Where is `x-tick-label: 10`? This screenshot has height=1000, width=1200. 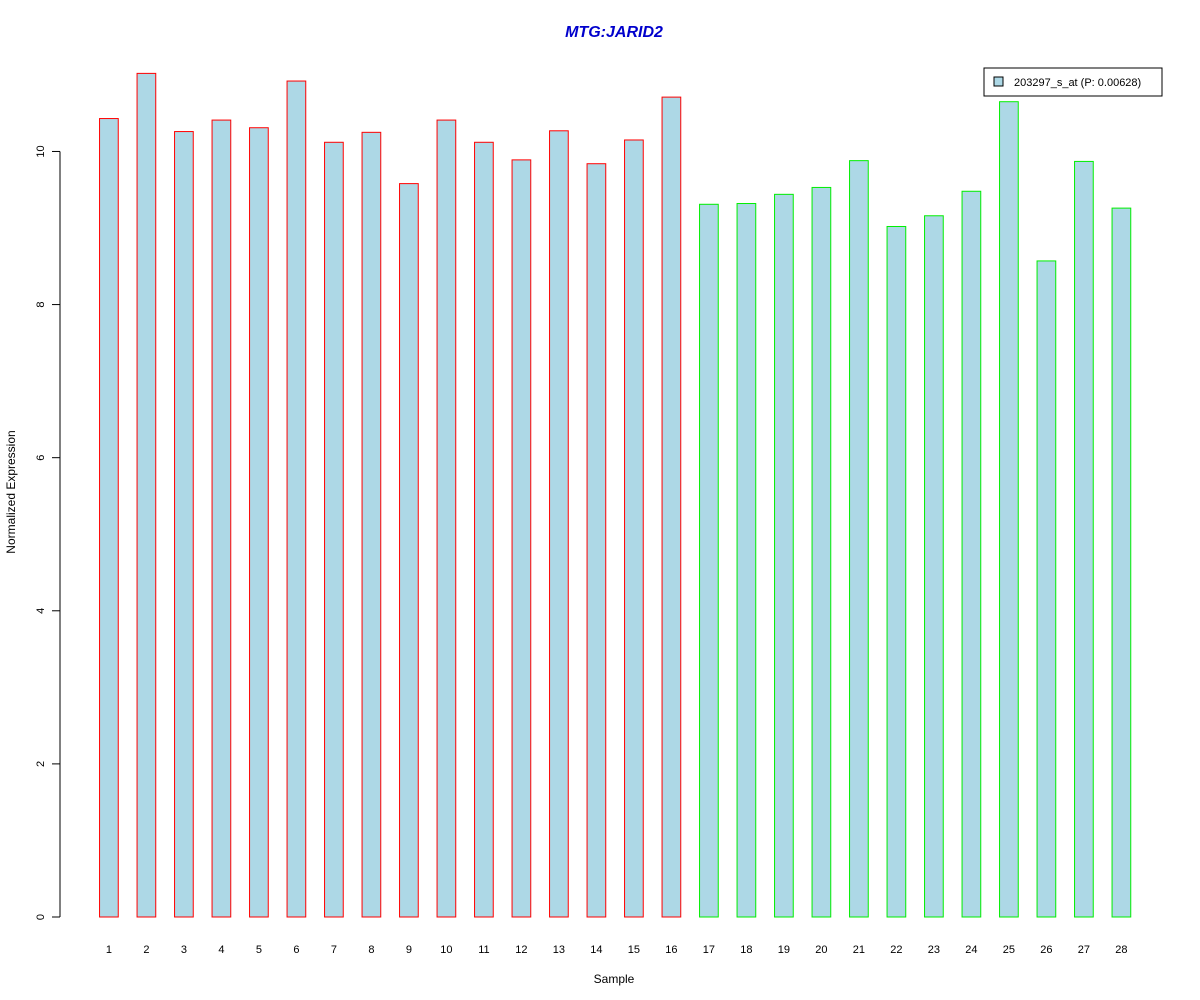
x-tick-label: 10 is located at coordinates (446, 950).